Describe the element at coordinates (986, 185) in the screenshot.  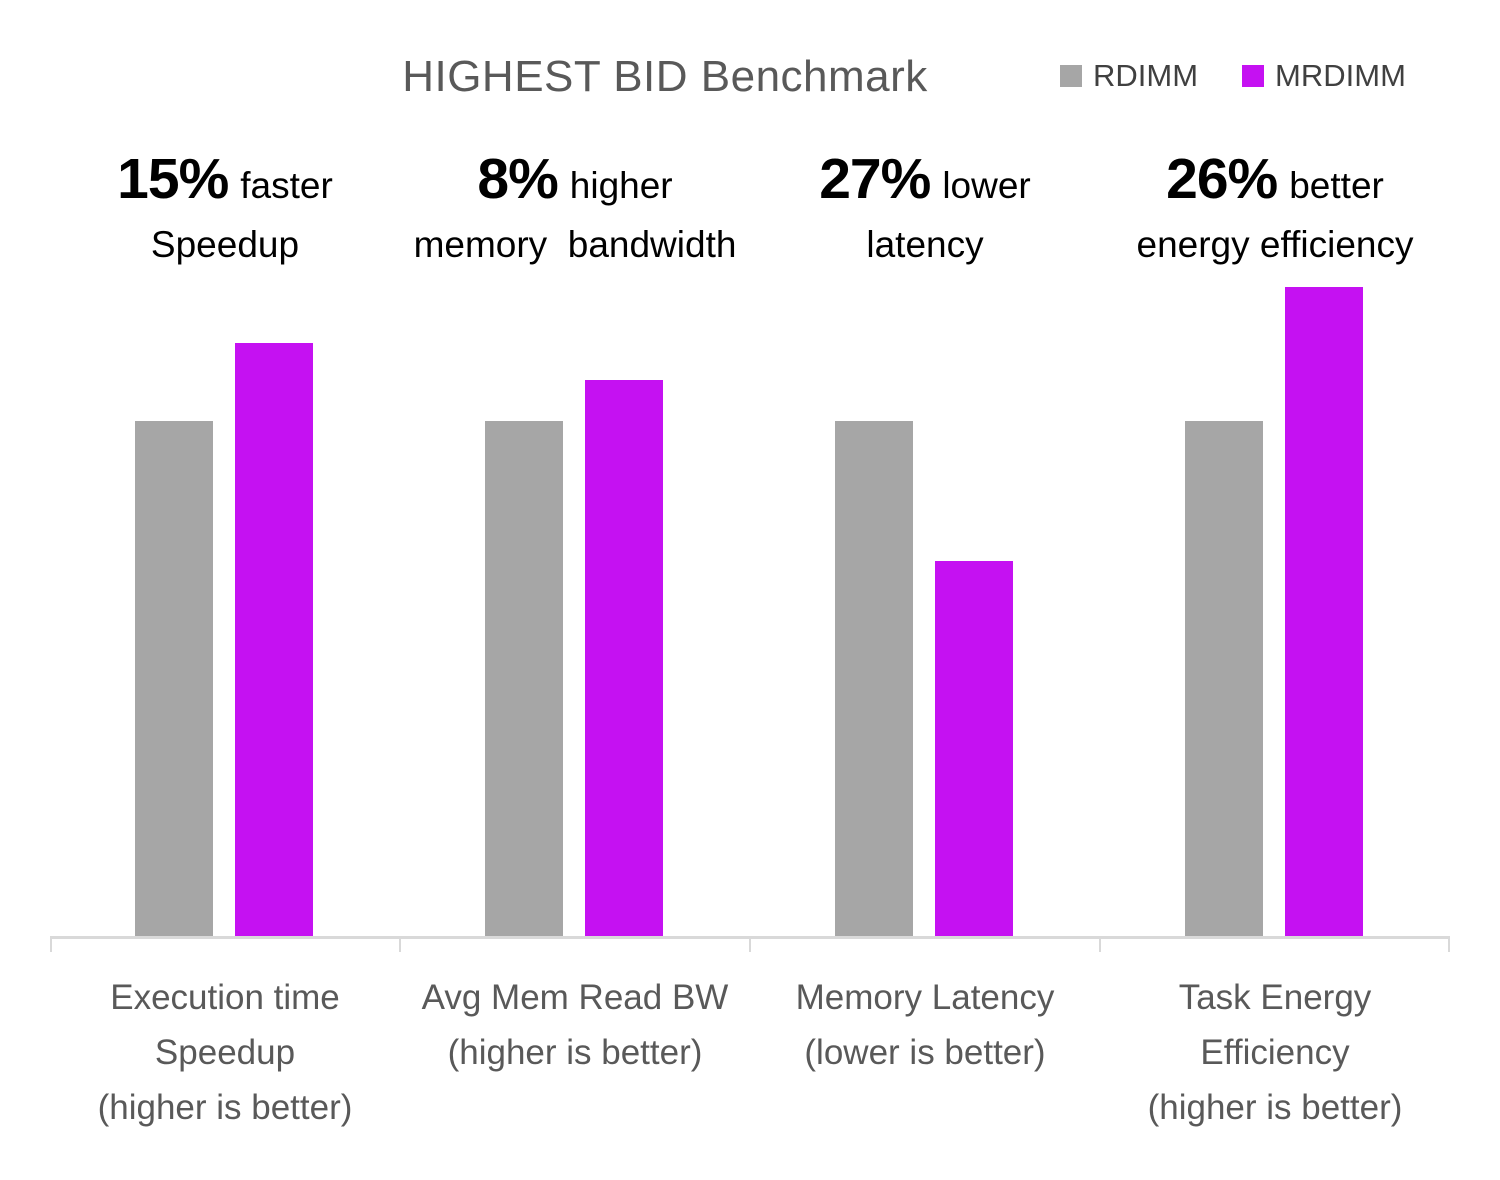
I see `annotation-text: lower` at that location.